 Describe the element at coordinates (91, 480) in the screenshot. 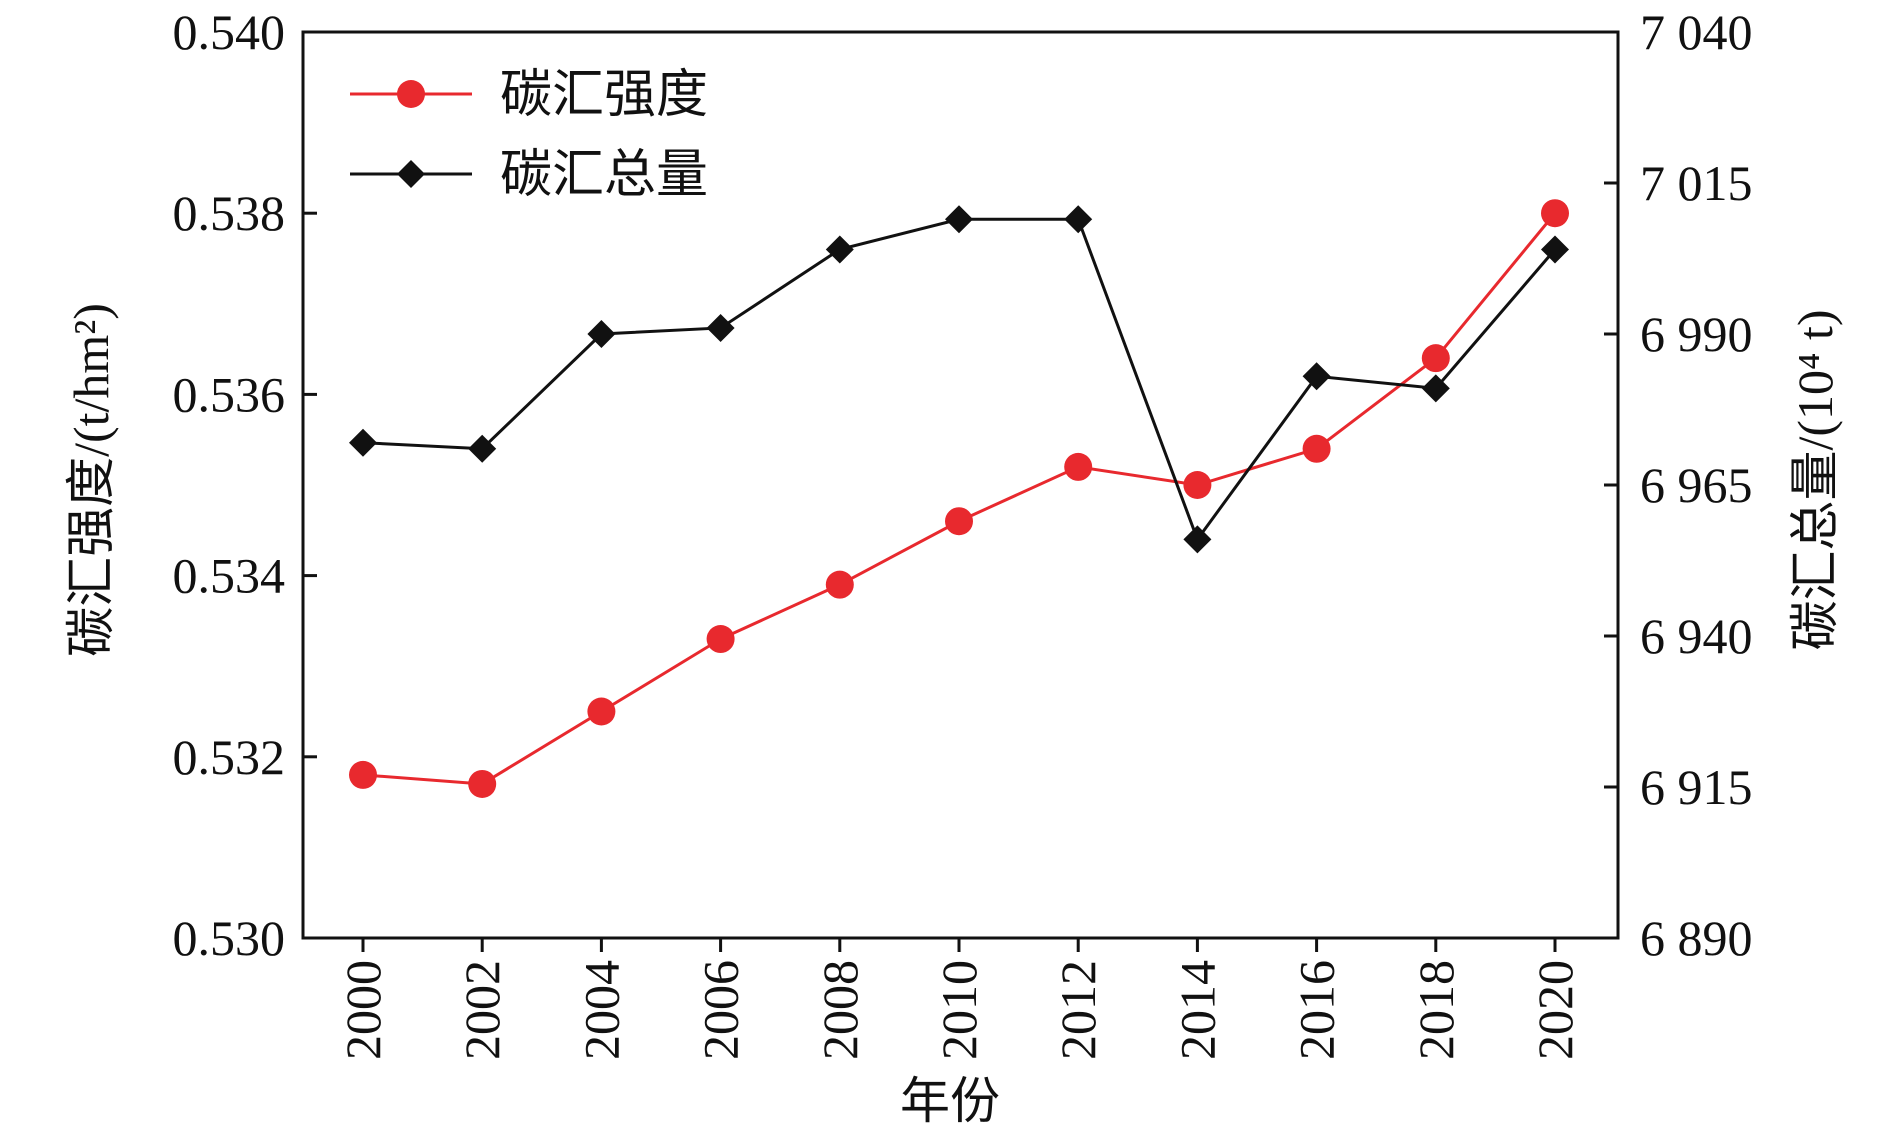

I see `left-axis-title: 碳汇强度/(t/hm²)` at that location.